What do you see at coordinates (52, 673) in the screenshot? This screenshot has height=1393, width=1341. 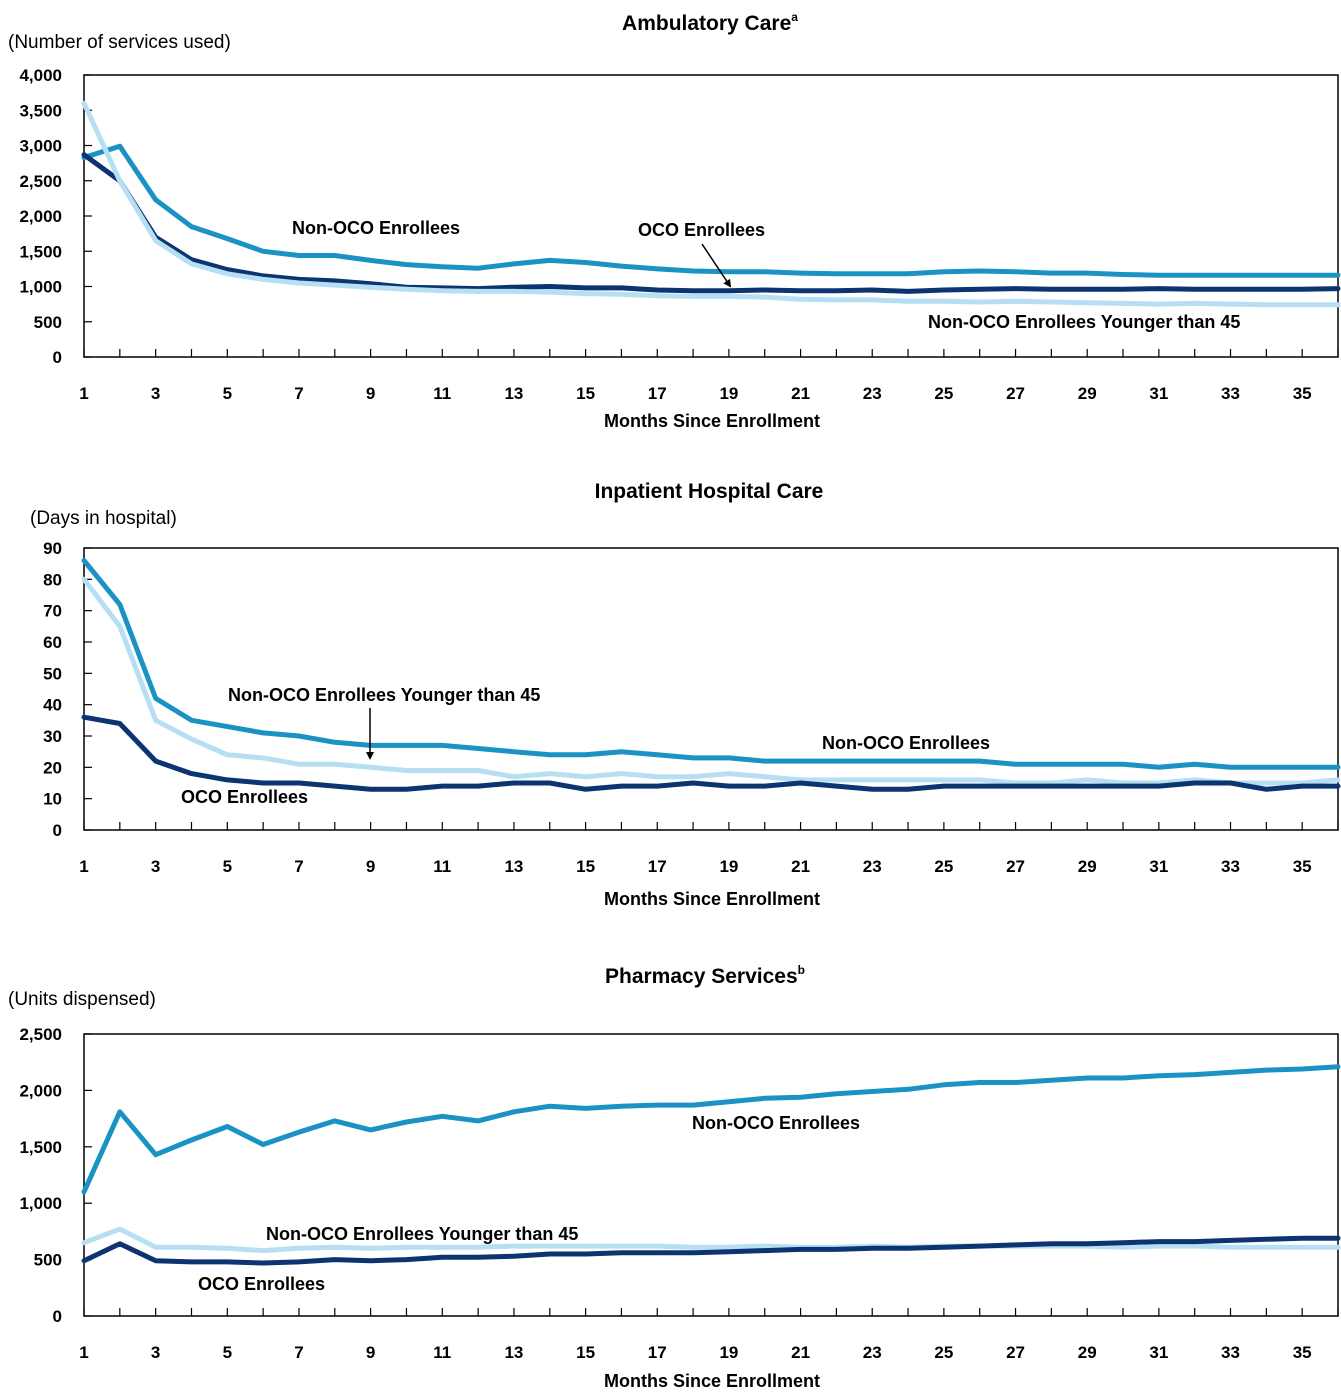 I see `y-tick-label: 50` at bounding box center [52, 673].